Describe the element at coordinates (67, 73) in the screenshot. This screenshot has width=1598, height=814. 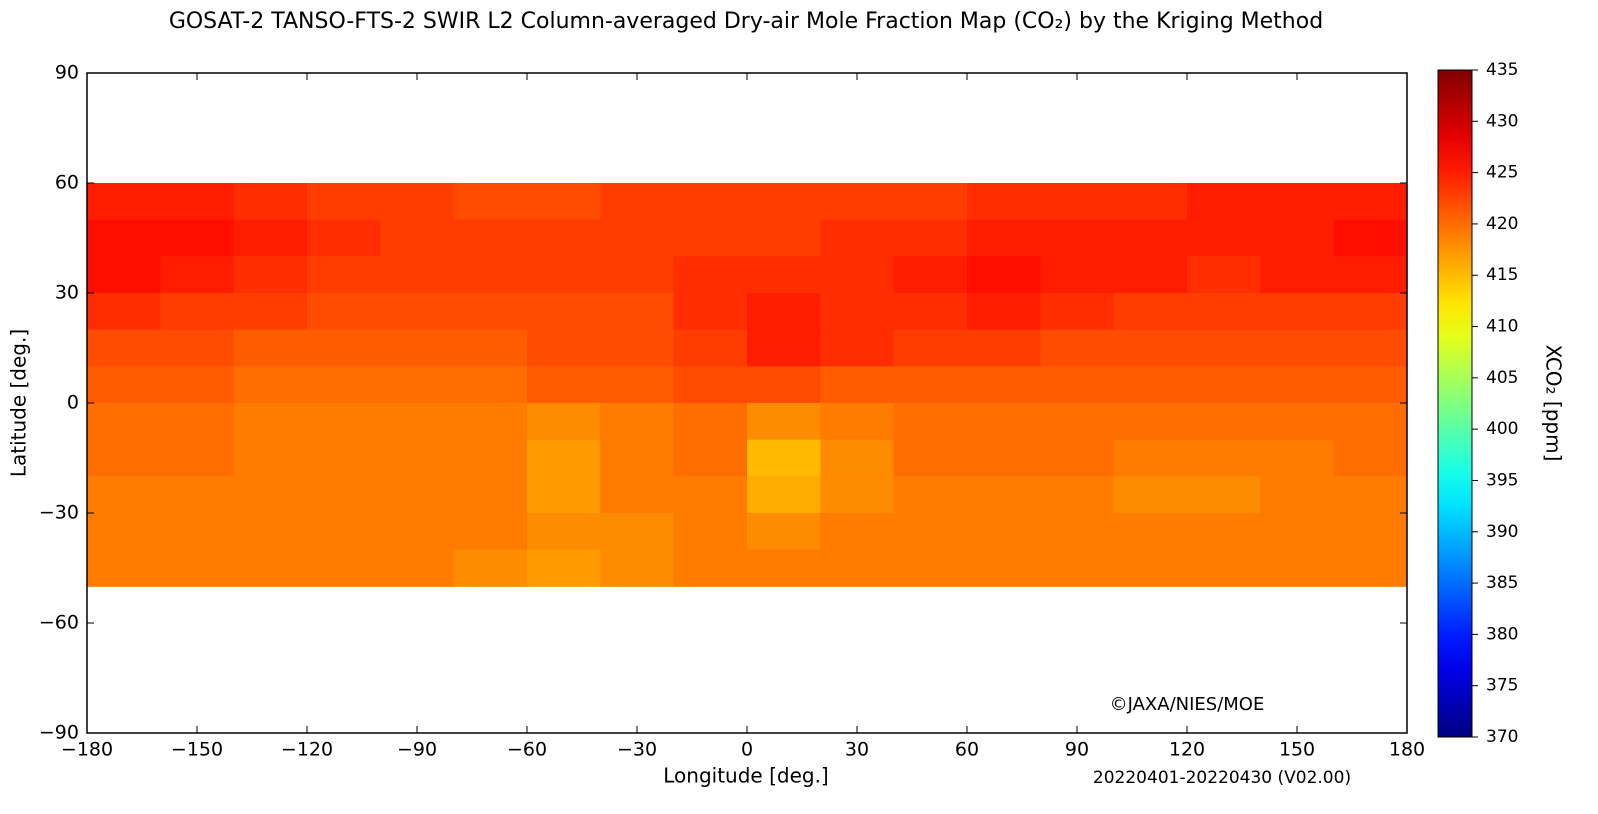
I see `y-tick-label: 90` at that location.